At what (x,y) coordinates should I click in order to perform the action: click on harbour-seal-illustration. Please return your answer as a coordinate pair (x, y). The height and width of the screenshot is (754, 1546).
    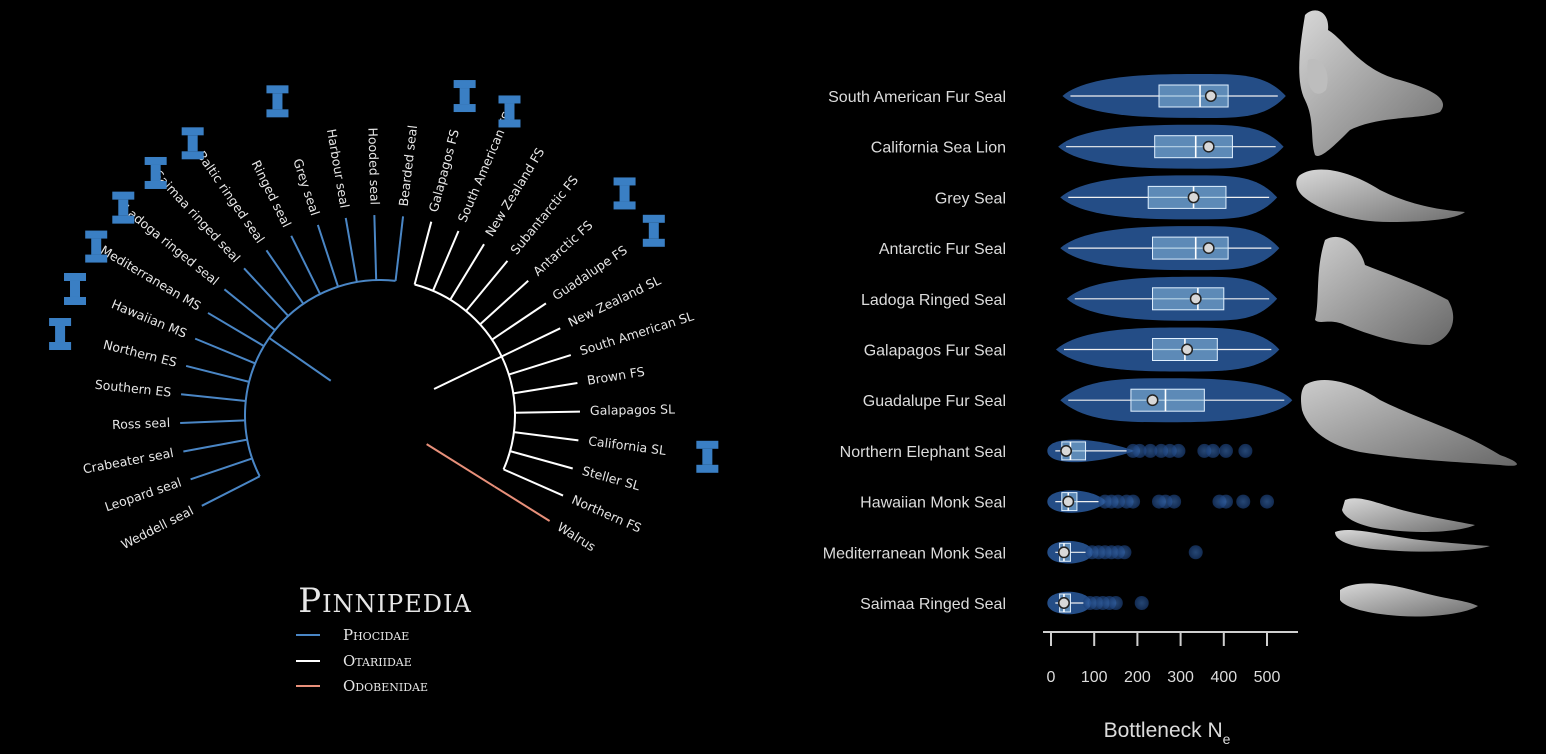
    Looking at the image, I should click on (1380, 195).